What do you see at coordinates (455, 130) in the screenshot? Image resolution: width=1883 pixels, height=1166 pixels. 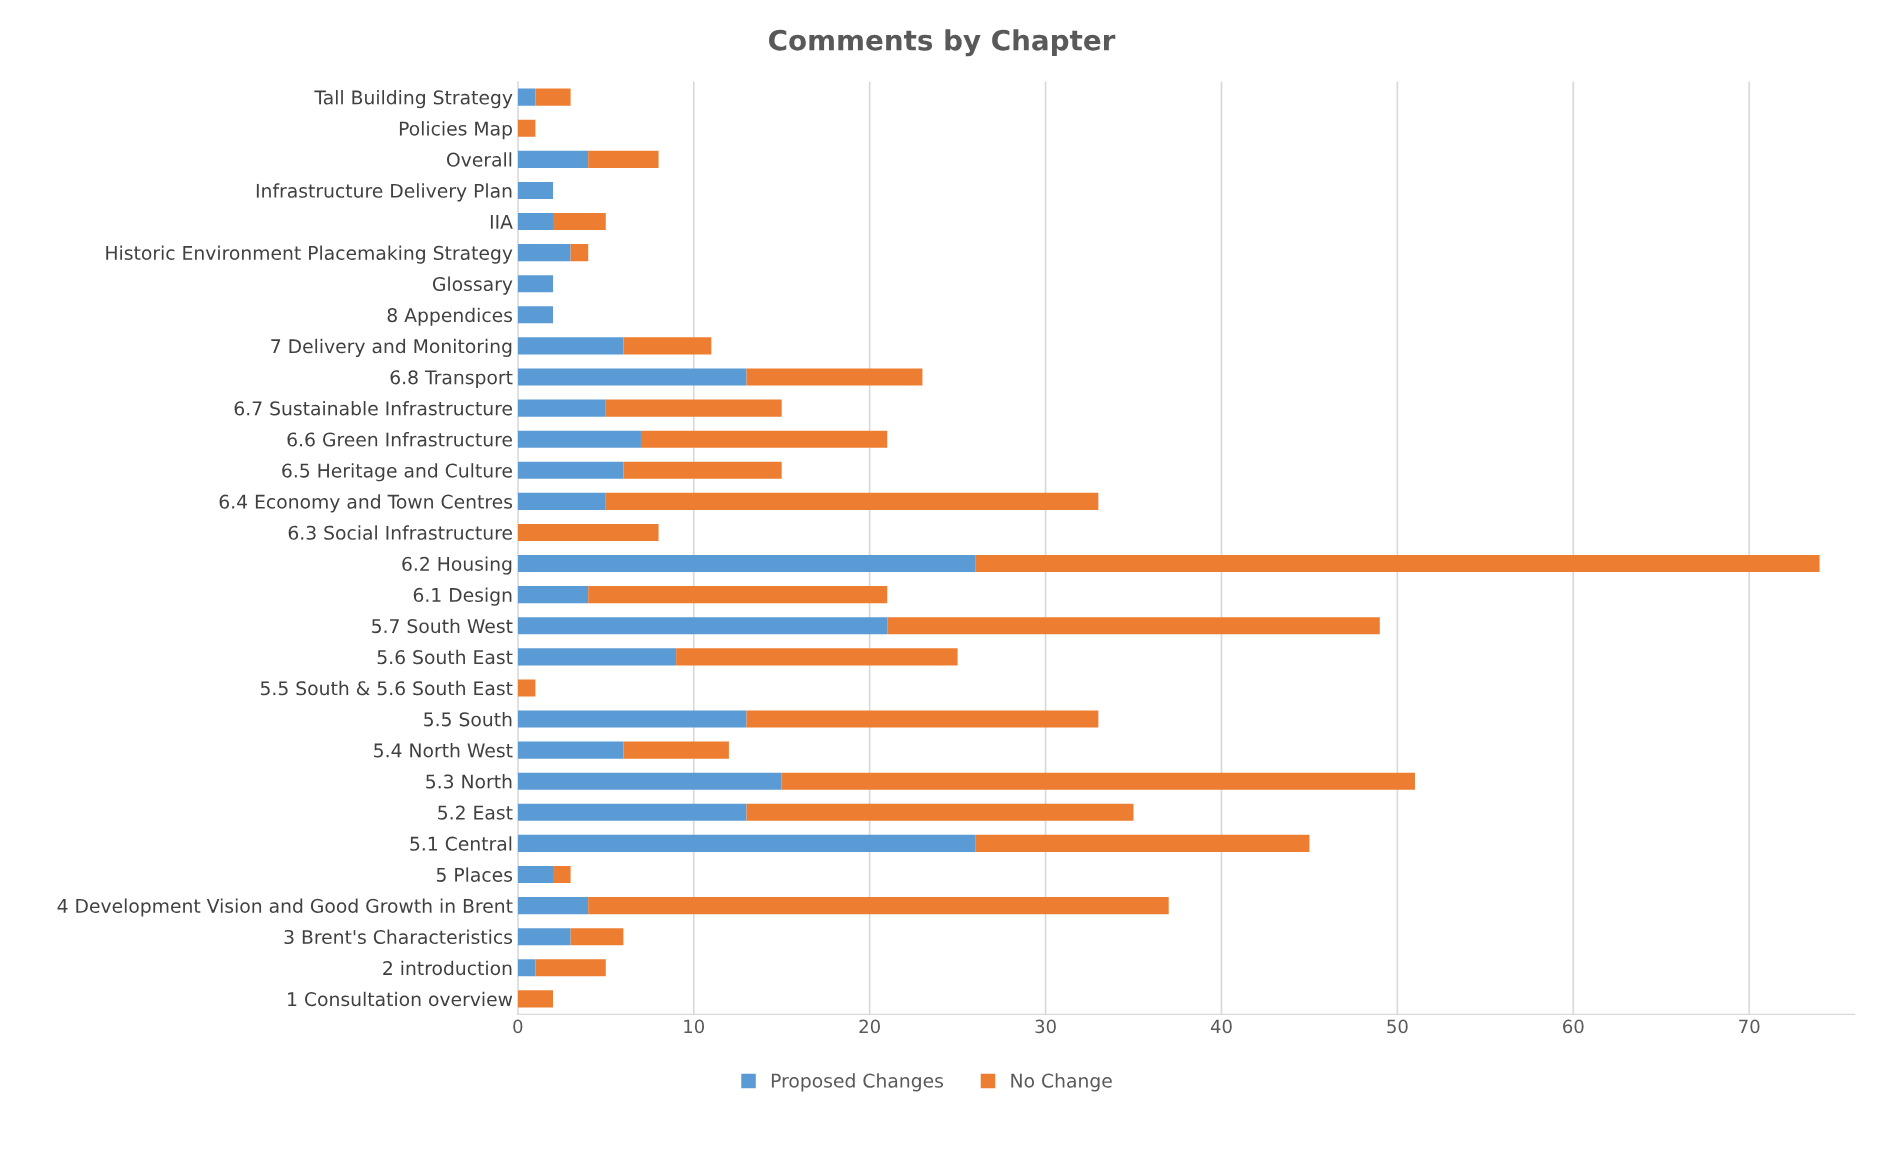 I see `y-tick-label: Policies Map` at bounding box center [455, 130].